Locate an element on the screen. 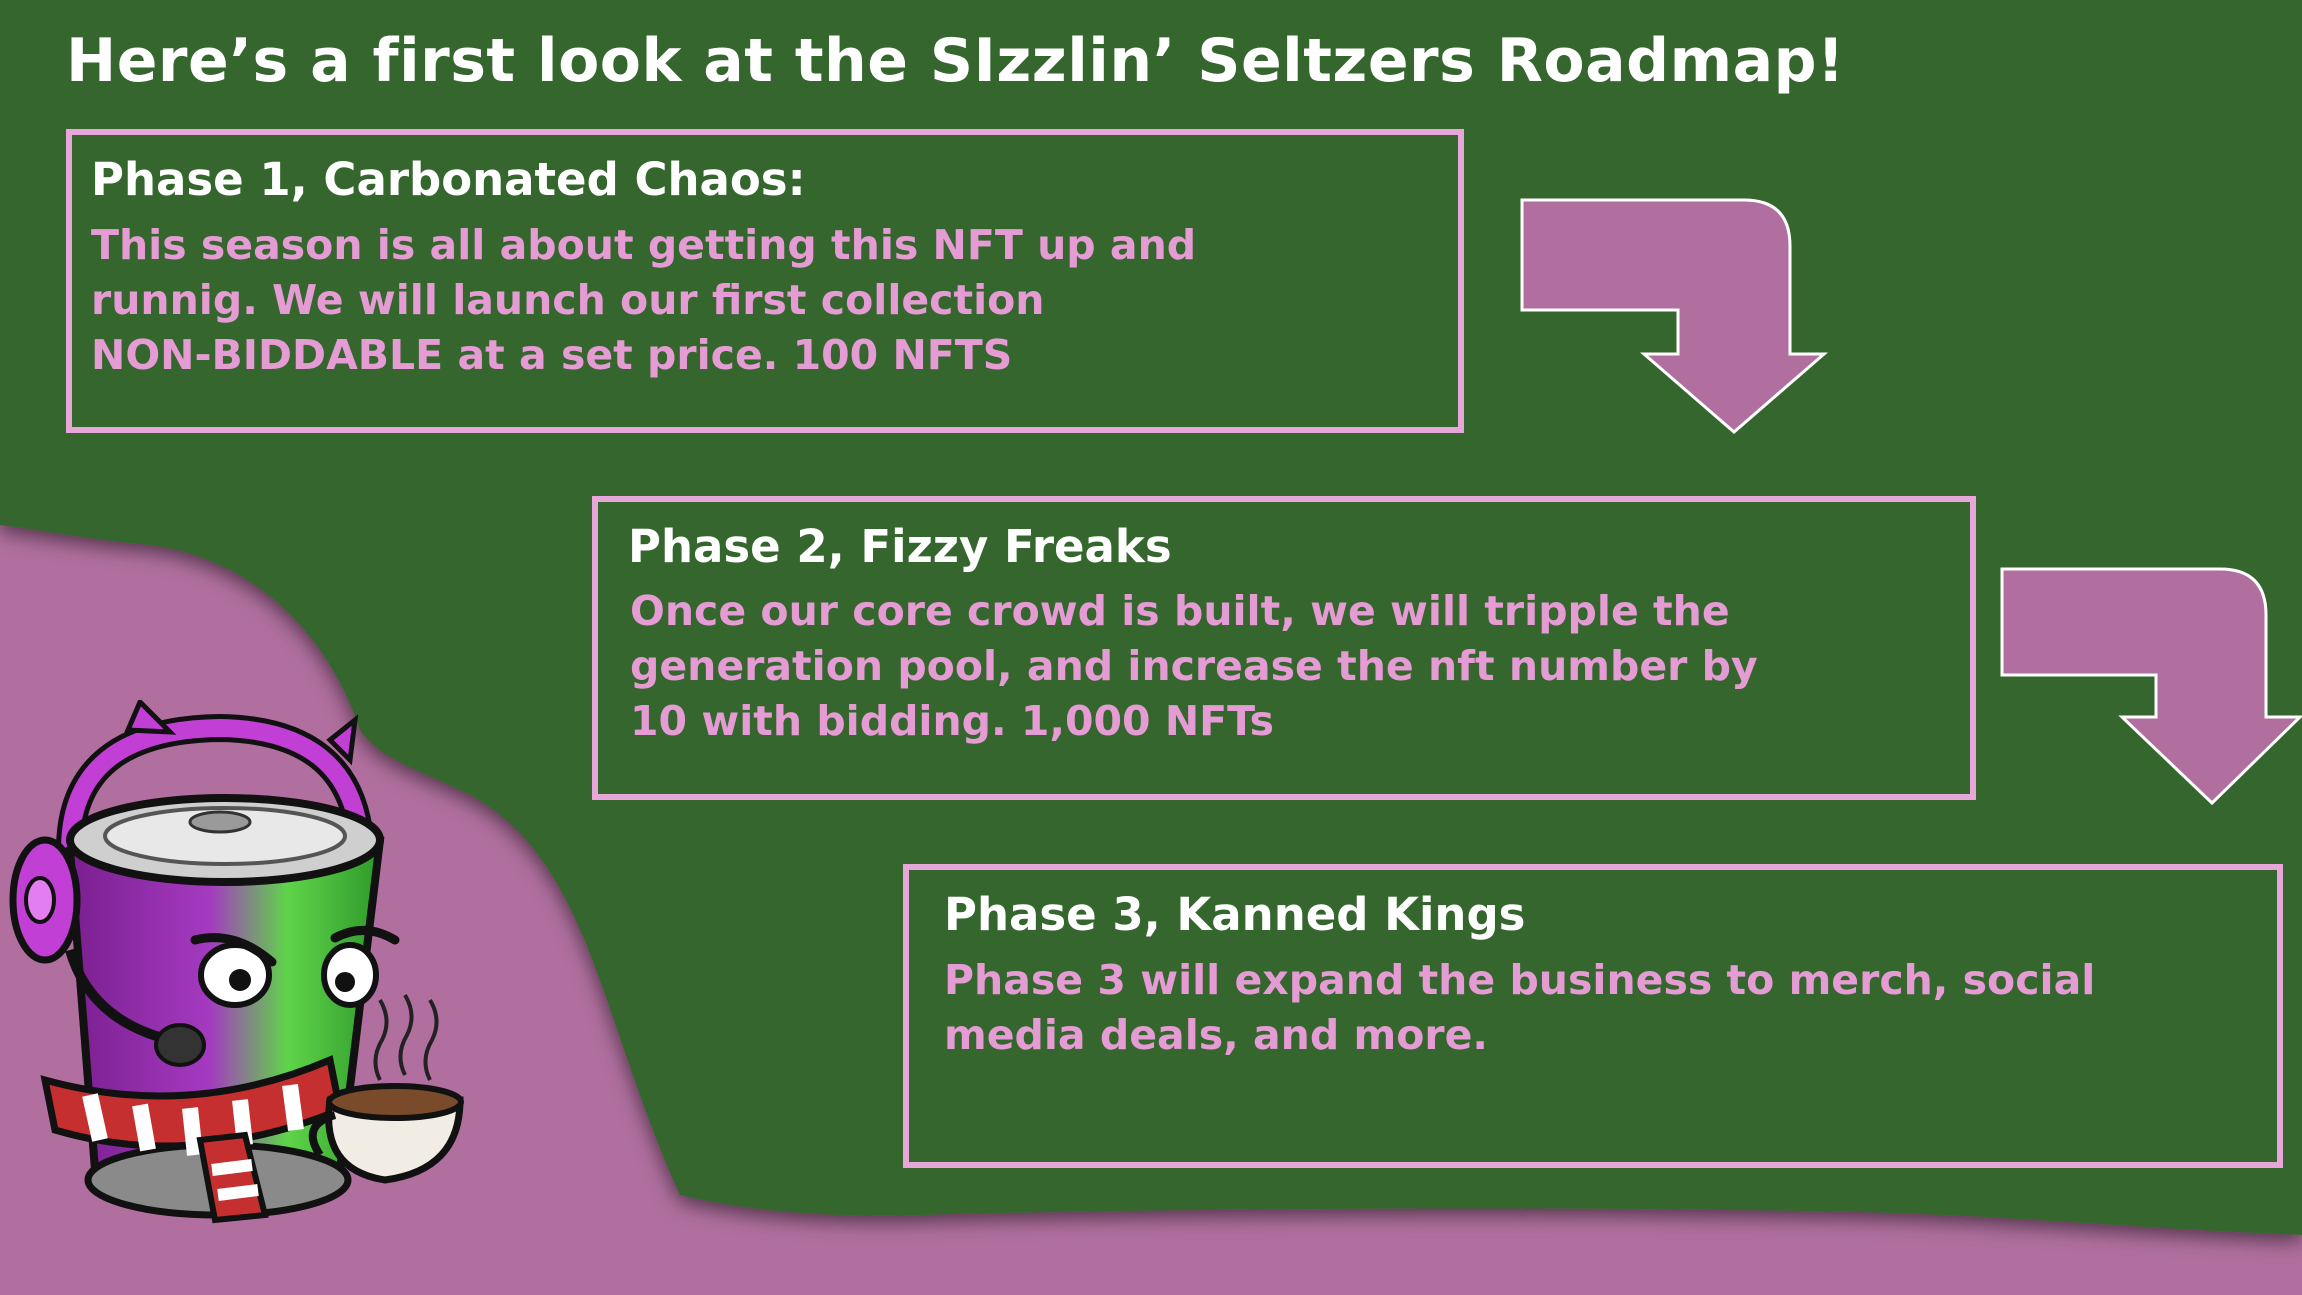 The height and width of the screenshot is (1295, 2302). seltzer-can-mascot-icon is located at coordinates (236, 962).